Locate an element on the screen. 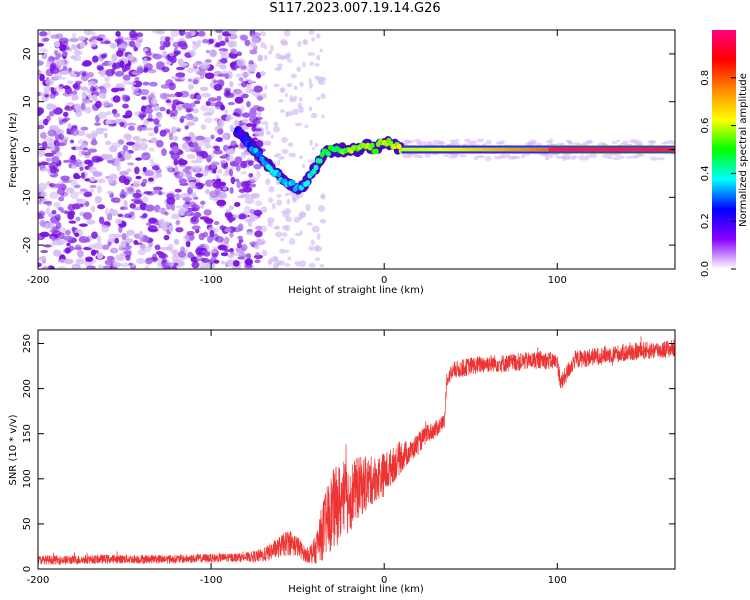 This screenshot has height=600, width=750. colorbar-tick-label: 0.8 is located at coordinates (705, 78).